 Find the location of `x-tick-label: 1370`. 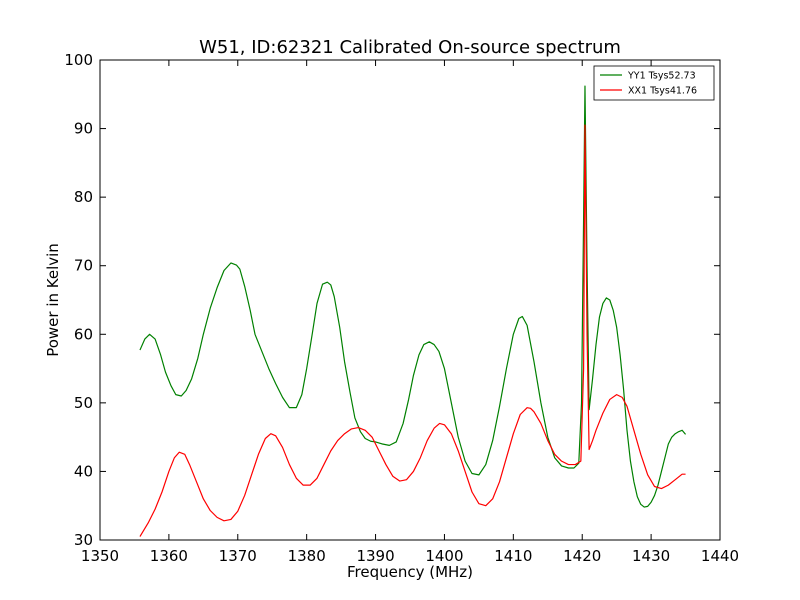

x-tick-label: 1370 is located at coordinates (238, 556).